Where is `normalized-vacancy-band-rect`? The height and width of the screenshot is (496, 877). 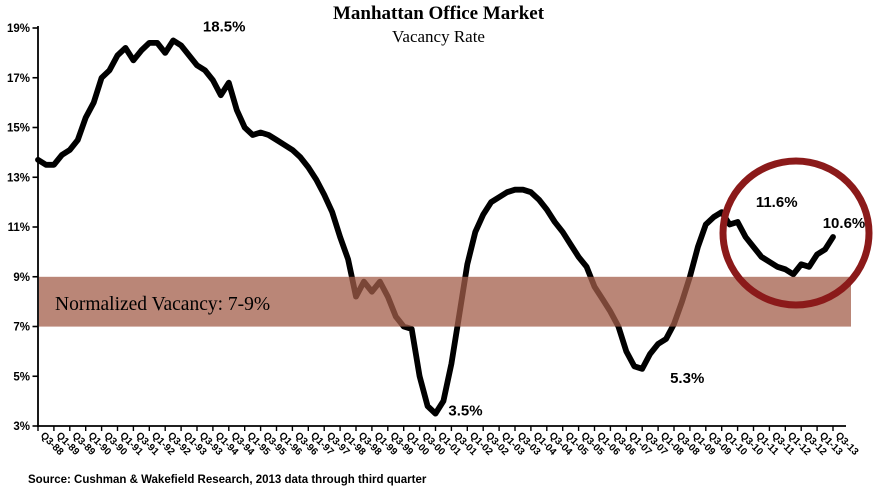 normalized-vacancy-band-rect is located at coordinates (445, 301).